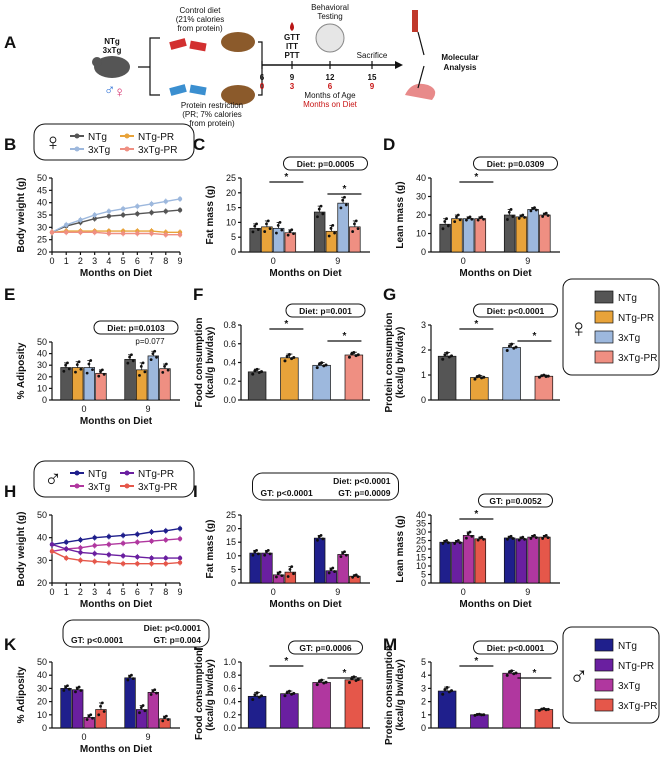 Image resolution: width=662 pixels, height=768 pixels. Describe the element at coordinates (372, 77) in the screenshot. I see `timeline-age-15: 15` at that location.